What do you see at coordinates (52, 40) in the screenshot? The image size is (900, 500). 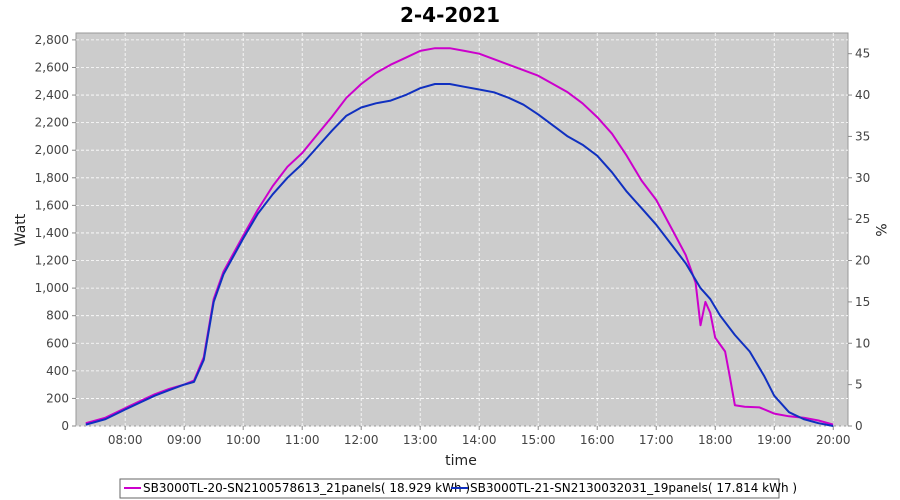 I see `y-tick-label: 2,800` at bounding box center [52, 40].